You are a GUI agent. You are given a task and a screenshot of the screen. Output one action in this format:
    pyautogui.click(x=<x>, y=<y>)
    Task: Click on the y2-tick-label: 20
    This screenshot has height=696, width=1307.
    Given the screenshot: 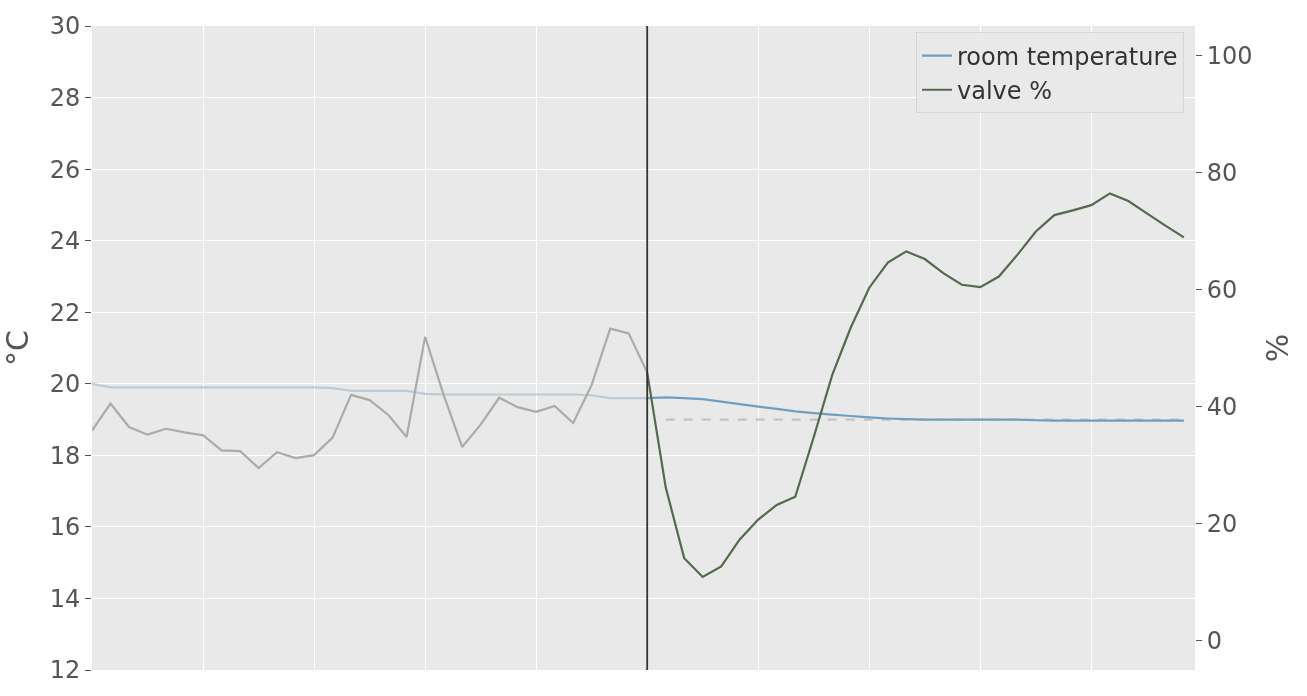 What is the action you would take?
    pyautogui.click(x=1222, y=524)
    